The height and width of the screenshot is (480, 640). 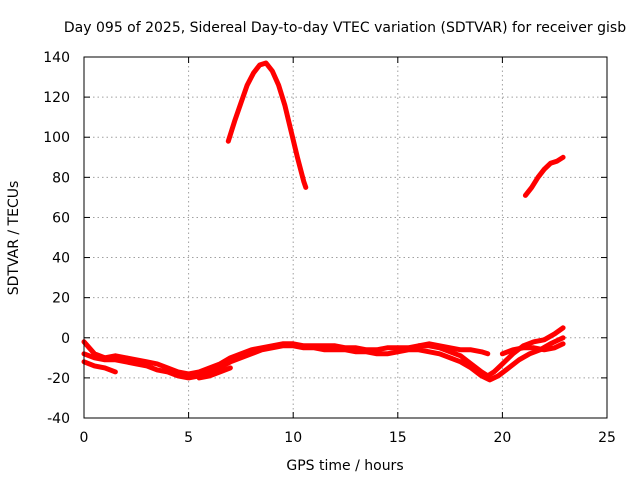 I want to click on x-tick-label: 0, so click(x=84, y=438).